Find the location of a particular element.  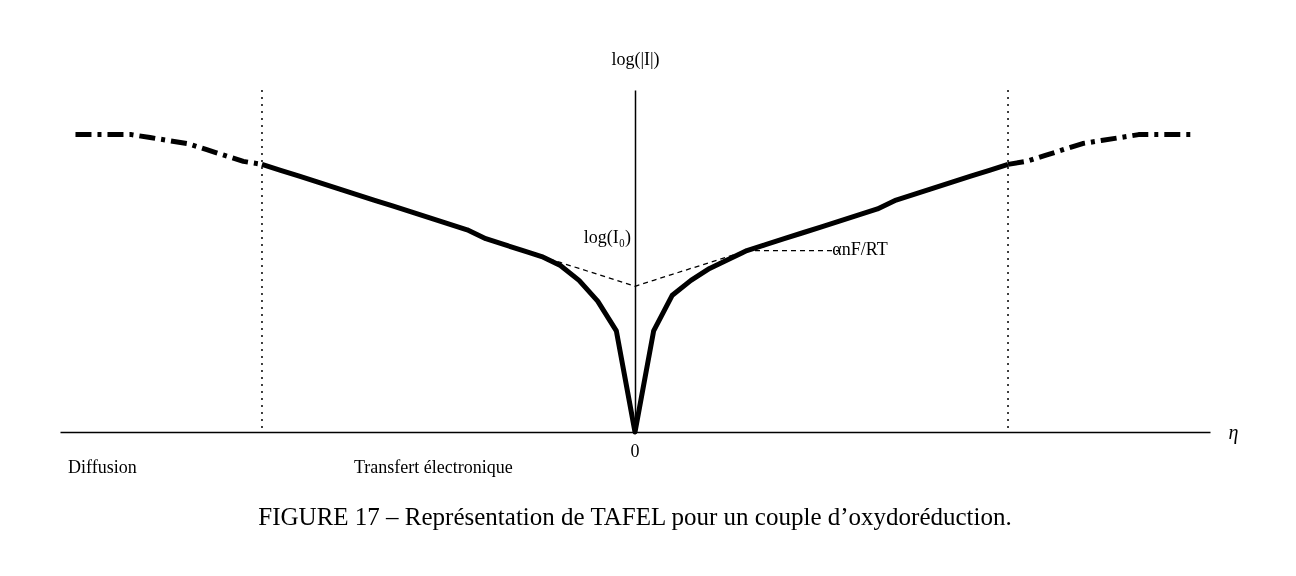

text: 0 is located at coordinates (635, 451).